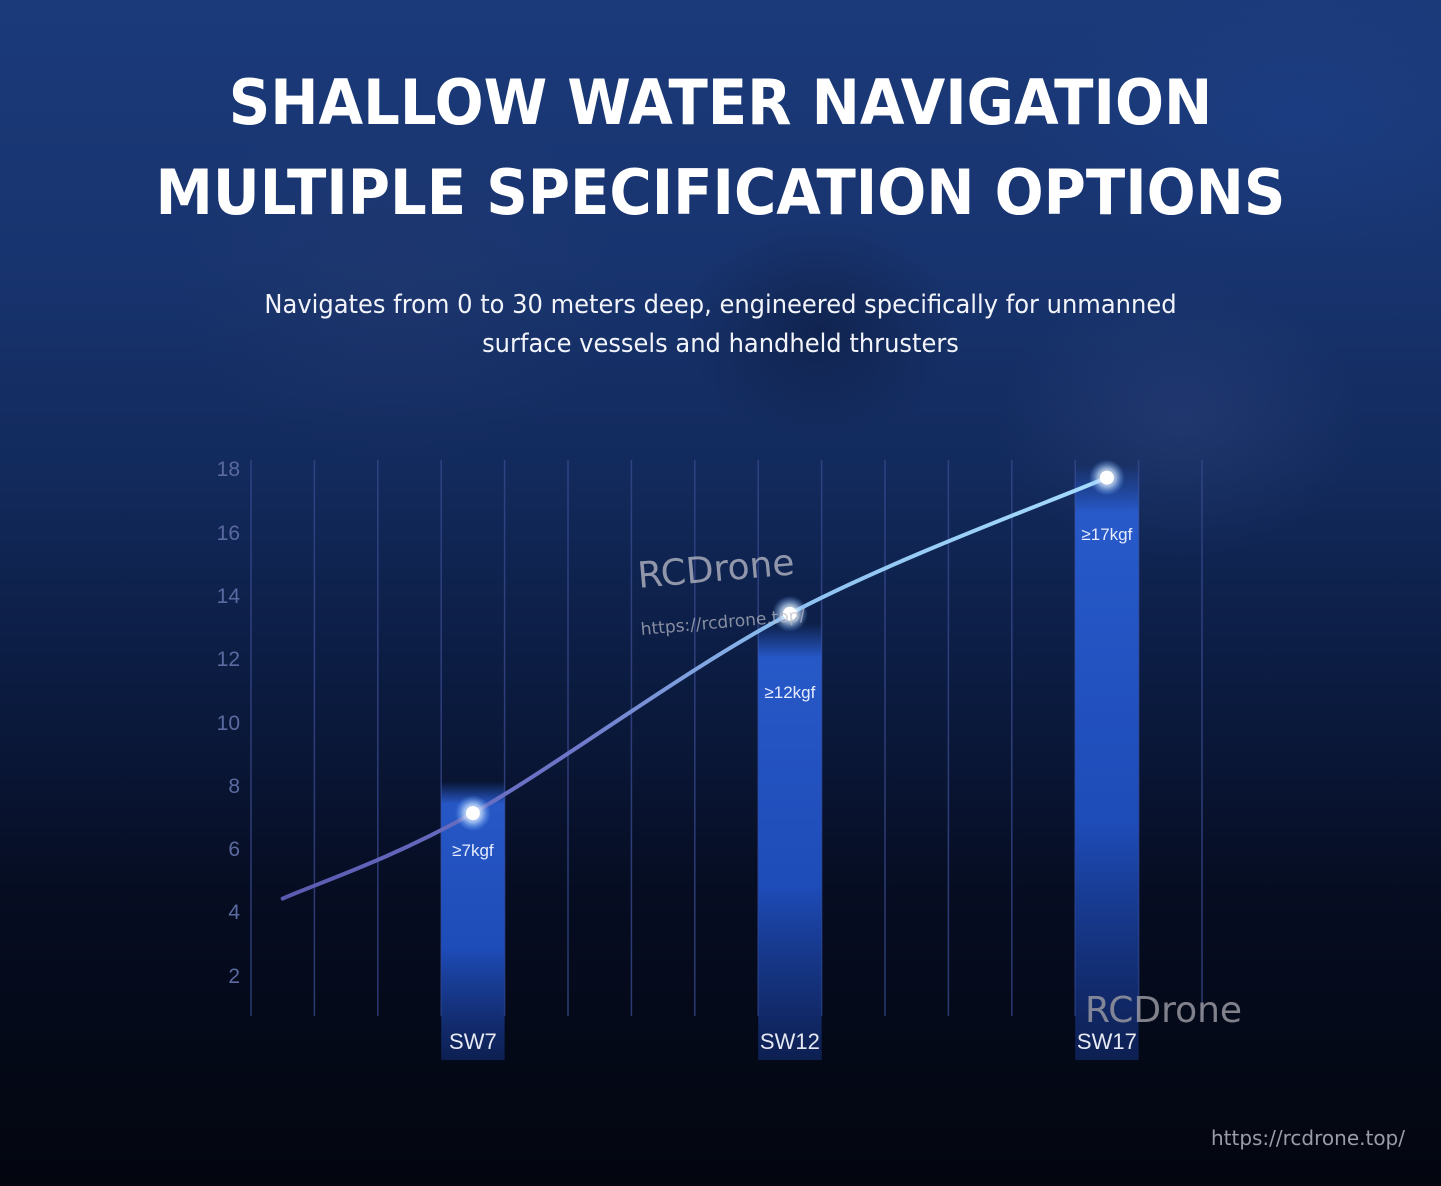 The image size is (1441, 1186). I want to click on y-tick-label: 10, so click(228, 723).